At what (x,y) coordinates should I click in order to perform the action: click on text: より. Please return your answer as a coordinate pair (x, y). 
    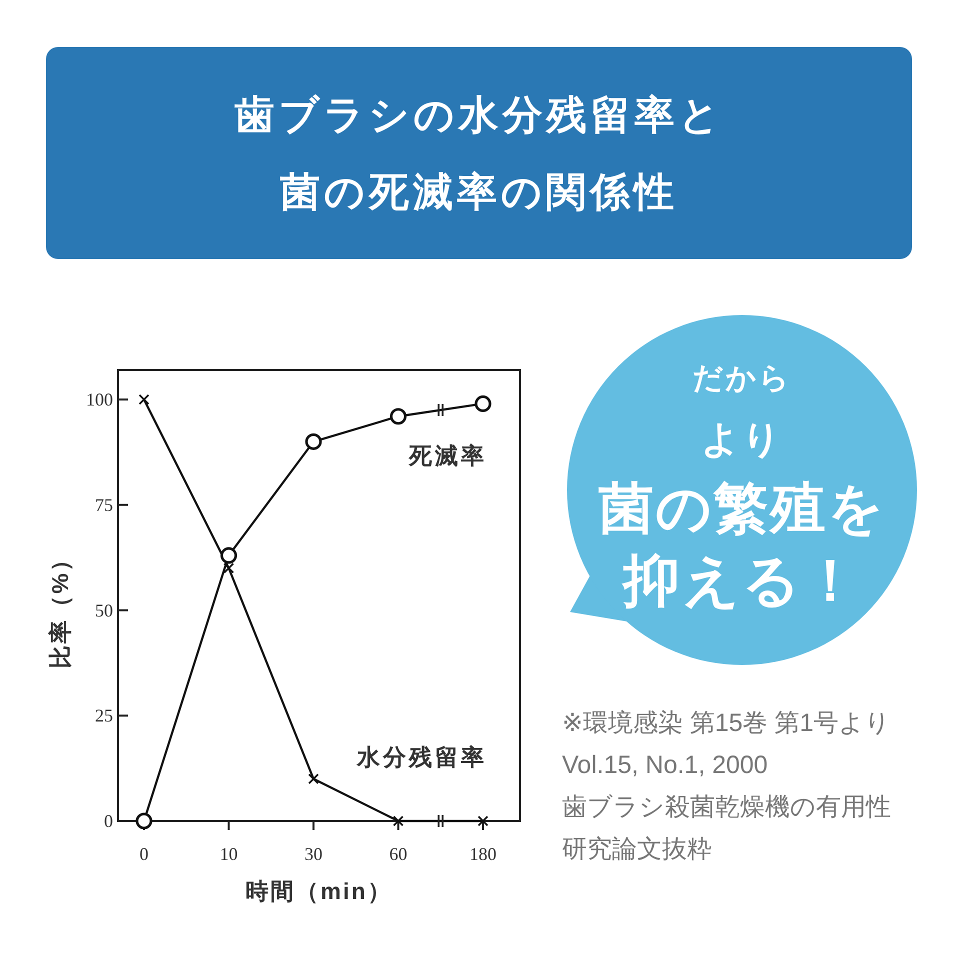
    Looking at the image, I should click on (742, 440).